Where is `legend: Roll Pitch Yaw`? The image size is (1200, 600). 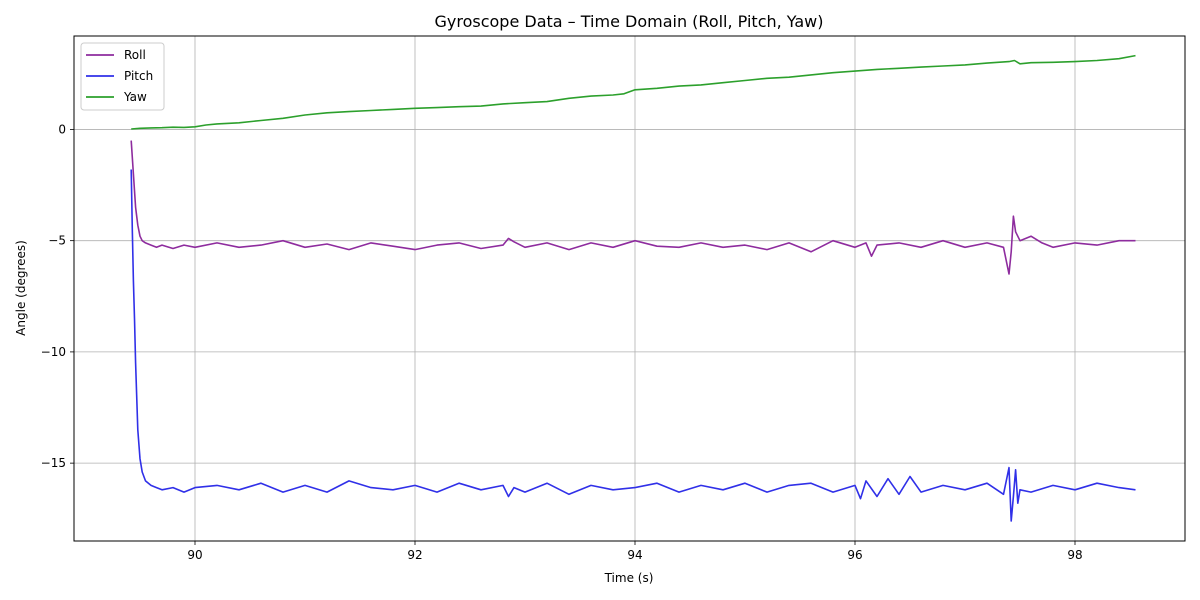 legend: Roll Pitch Yaw is located at coordinates (122, 76).